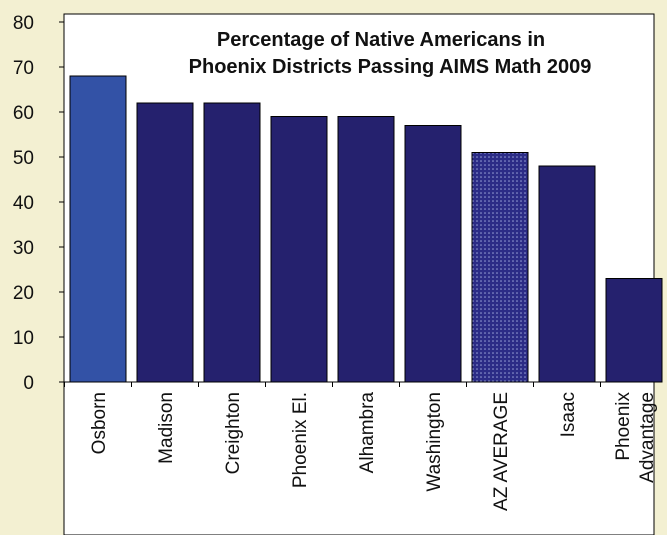 The image size is (667, 535). I want to click on y-tick-label: 80, so click(23, 23).